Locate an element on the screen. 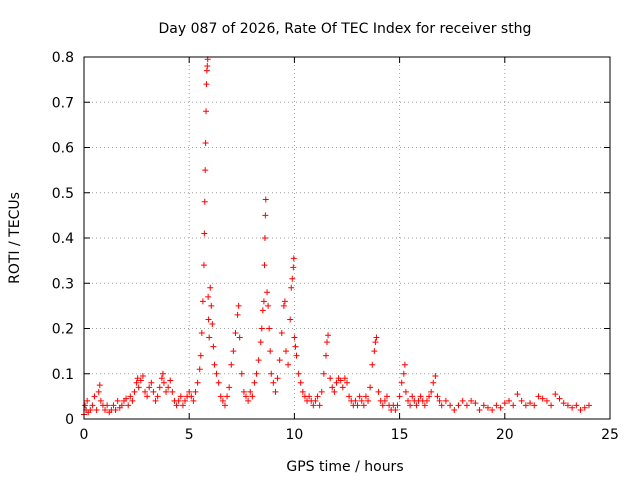 This screenshot has height=480, width=640. y-tick-label: 0.7 is located at coordinates (63, 103).